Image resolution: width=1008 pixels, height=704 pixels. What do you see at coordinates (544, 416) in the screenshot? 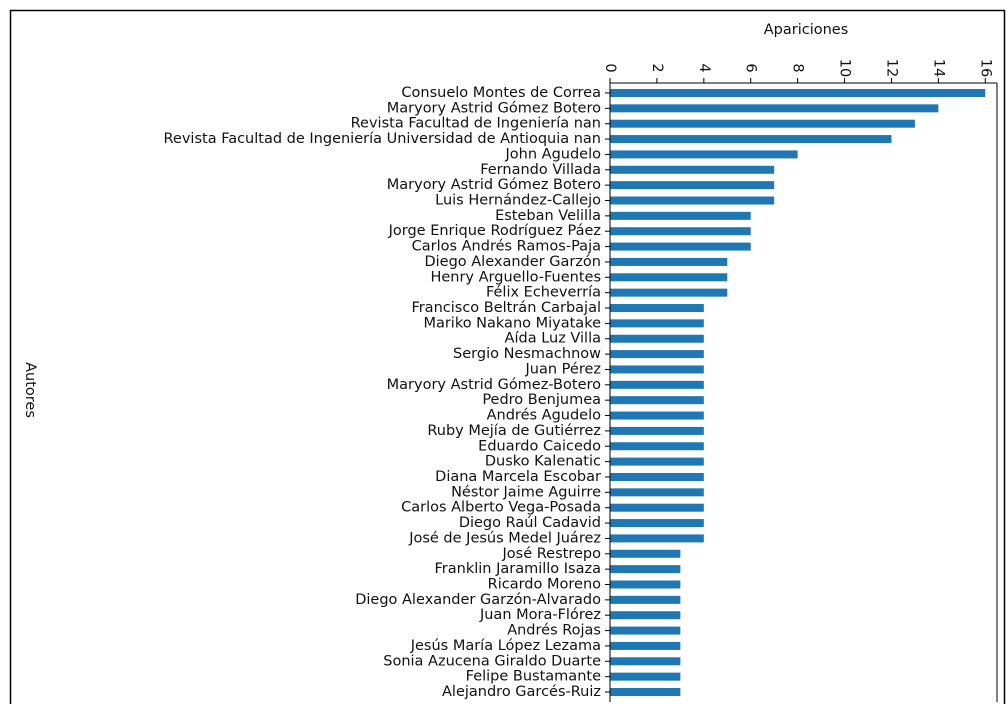
I see `y-tick-label: Andrés Agudelo` at bounding box center [544, 416].